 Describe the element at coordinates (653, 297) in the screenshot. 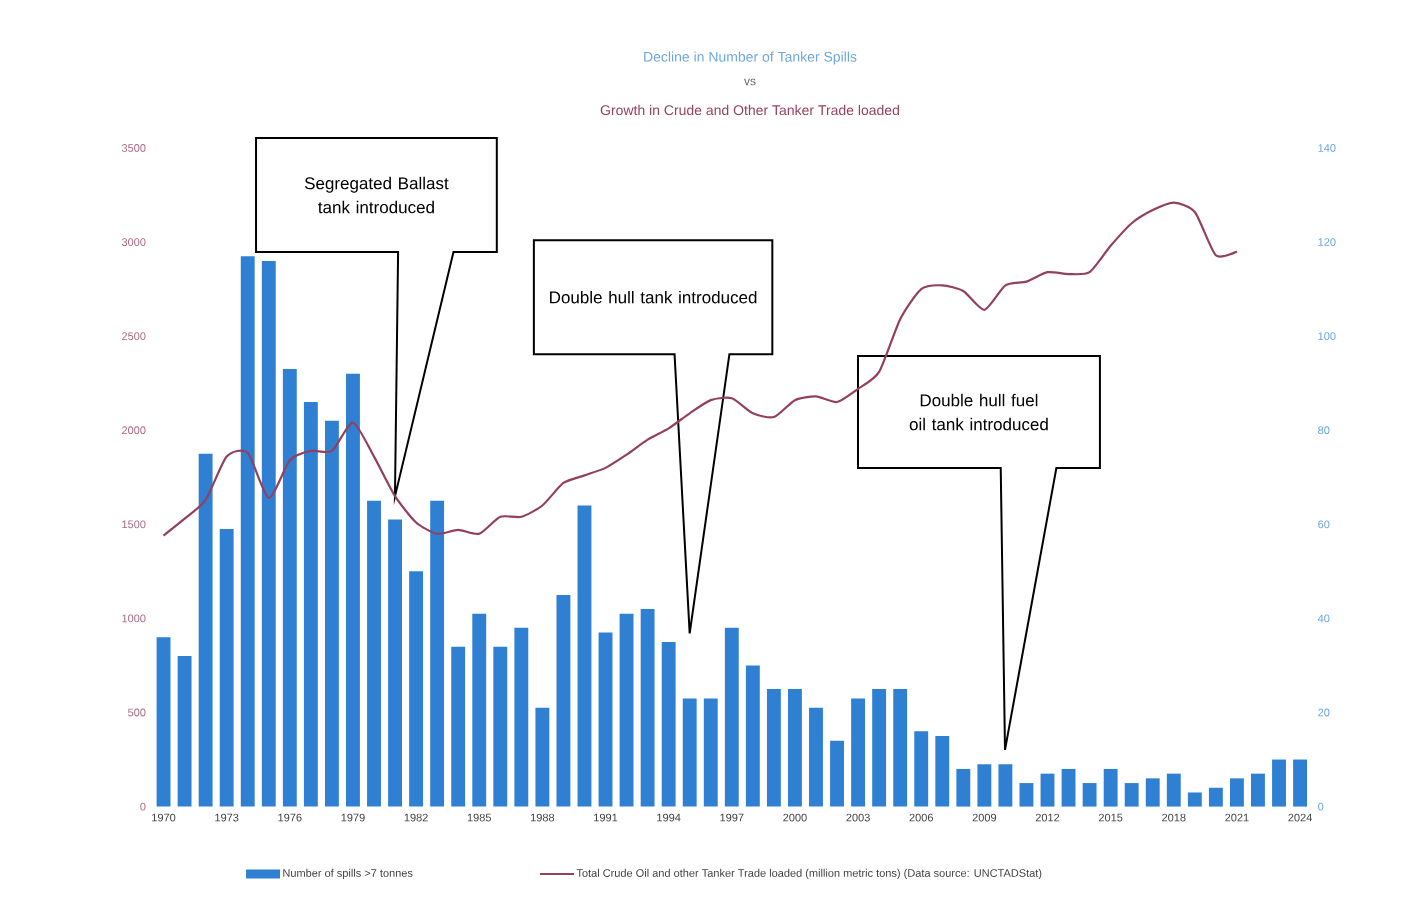

I see `annotation: Double hull tank introduced` at that location.